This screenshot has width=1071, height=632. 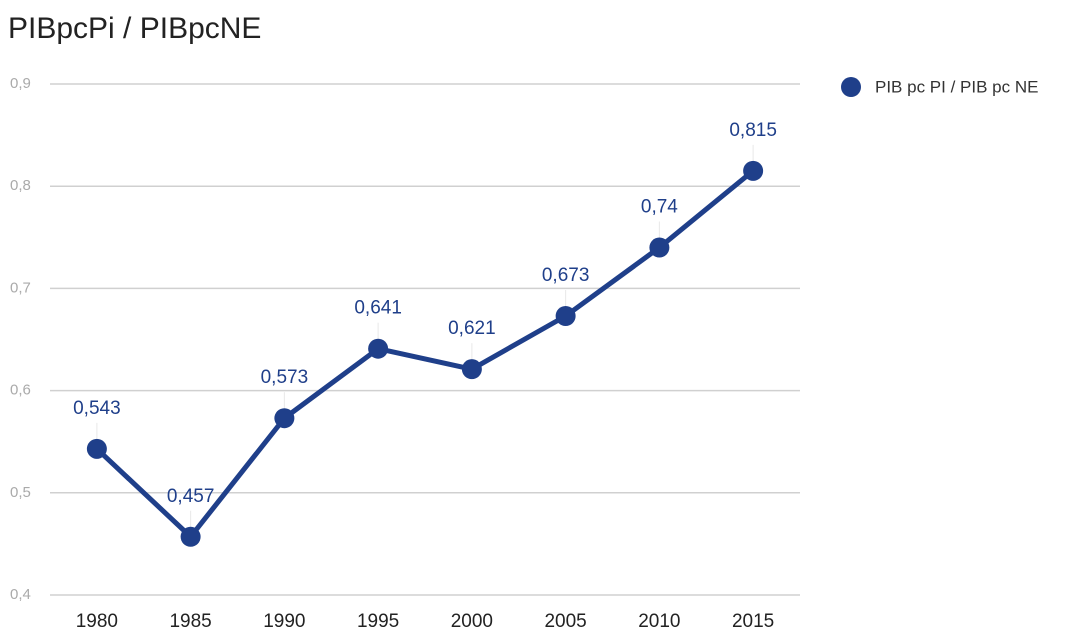 I want to click on y-tick-label: 0,6, so click(x=20, y=390).